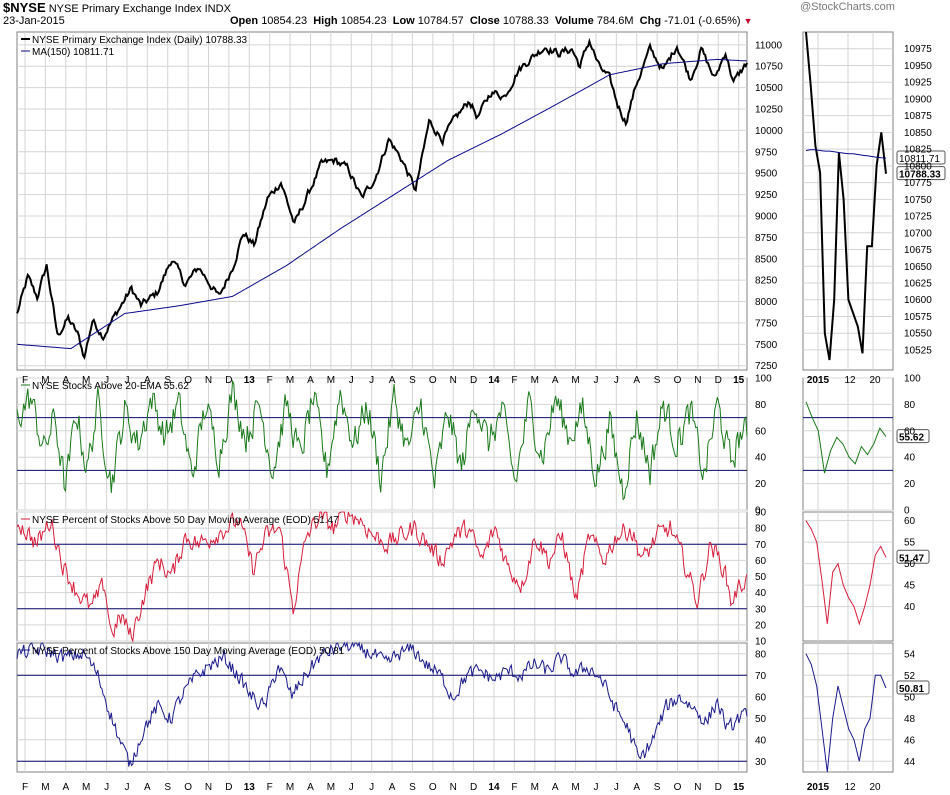 The height and width of the screenshot is (795, 950). I want to click on last-value-label: 10788.33, so click(920, 175).